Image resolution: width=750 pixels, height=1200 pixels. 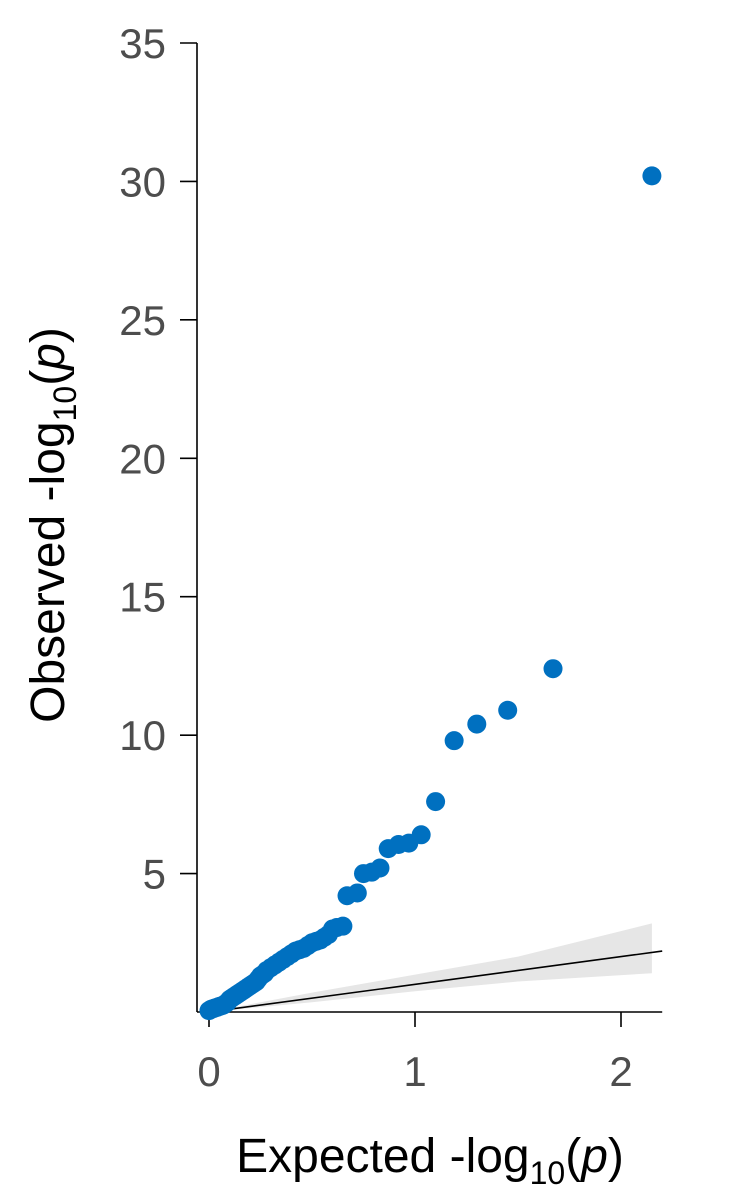 I want to click on x-axis-title-variable: p, so click(x=593, y=1156).